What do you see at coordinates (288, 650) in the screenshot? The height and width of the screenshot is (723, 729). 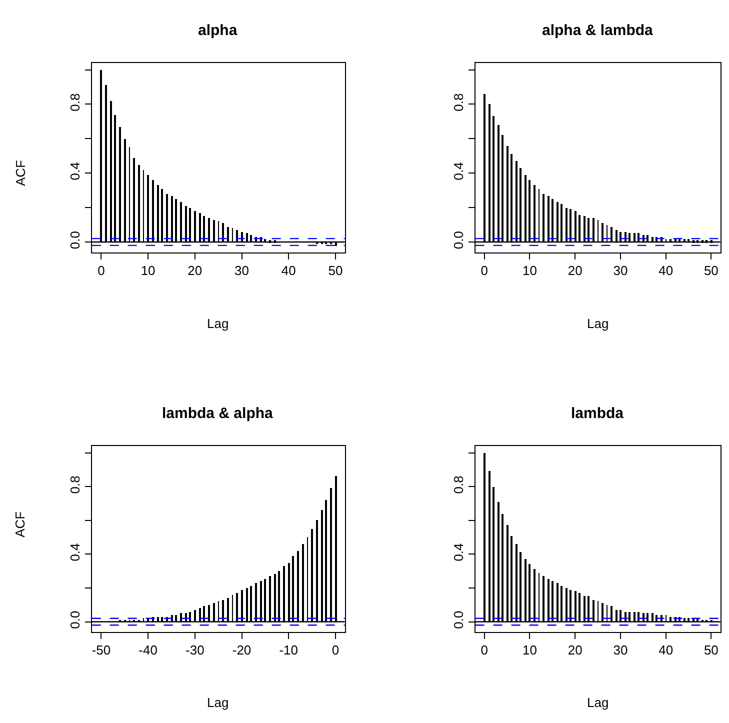 I see `x-tick-label: -10` at bounding box center [288, 650].